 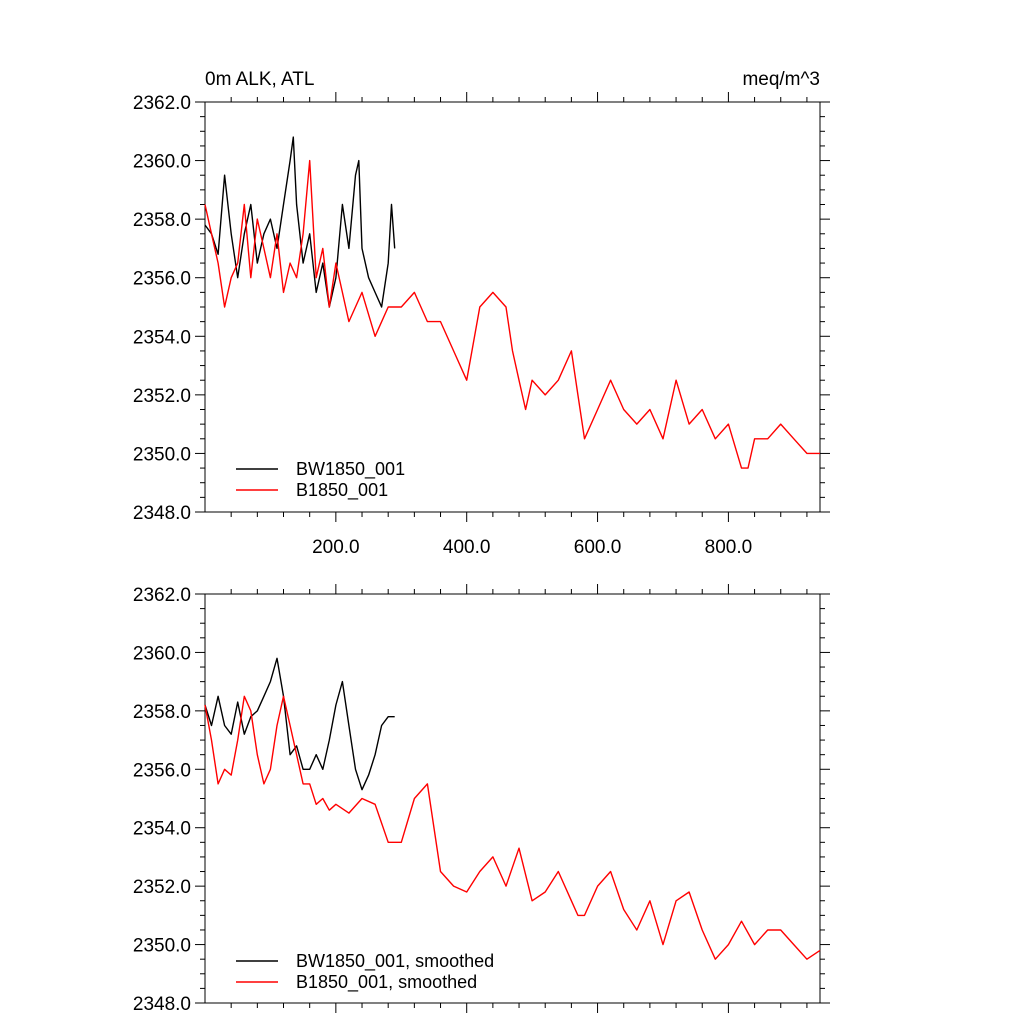 I want to click on x-tick-label: 800.0, so click(x=729, y=547).